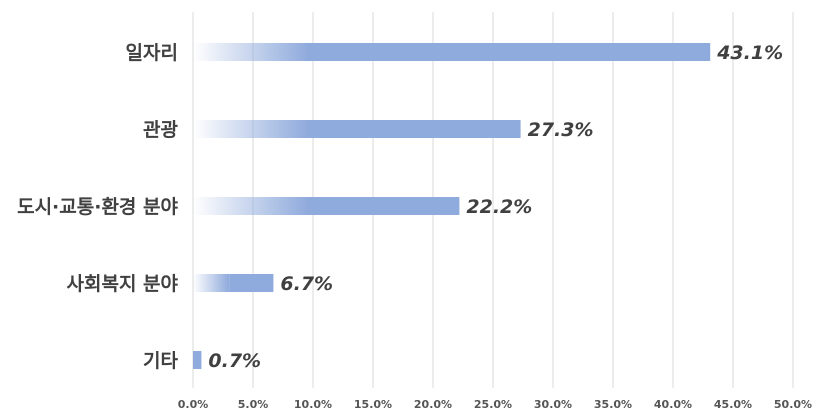 This screenshot has height=416, width=824. I want to click on x-tick-label: 10.0%, so click(313, 404).